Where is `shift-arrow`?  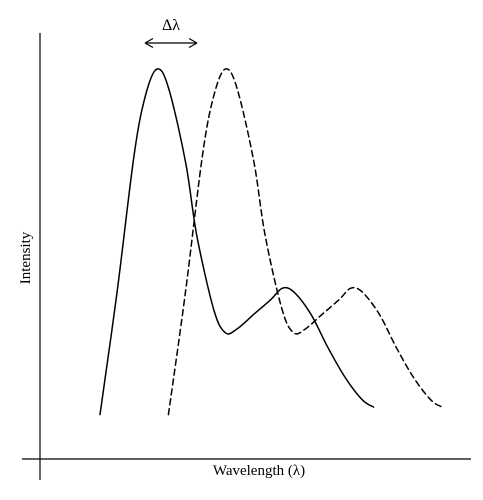
shift-arrow is located at coordinates (171, 43).